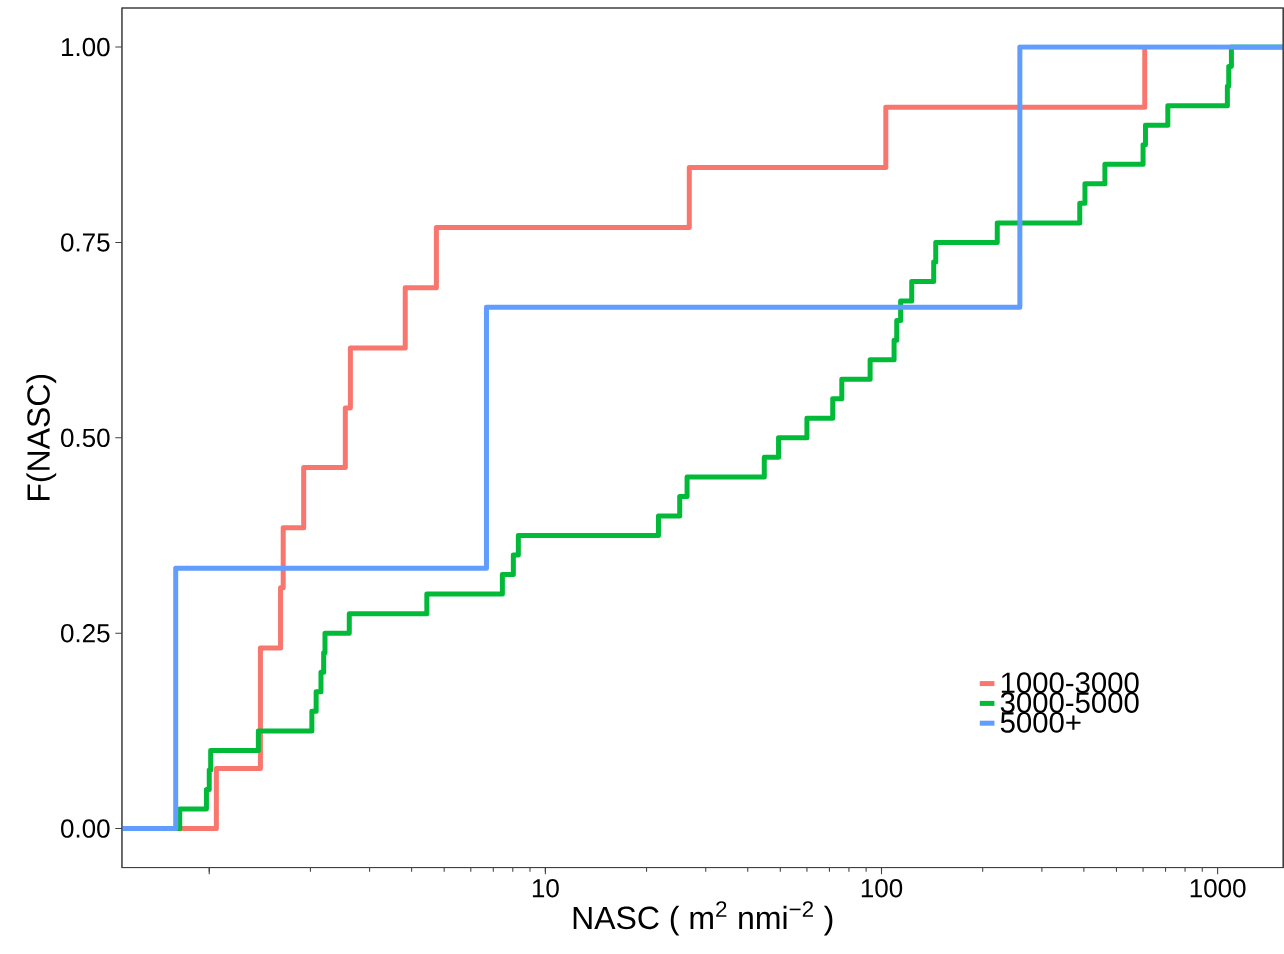 Image resolution: width=1284 pixels, height=954 pixels. What do you see at coordinates (1218, 888) in the screenshot?
I see `x-tick-label: 1000` at bounding box center [1218, 888].